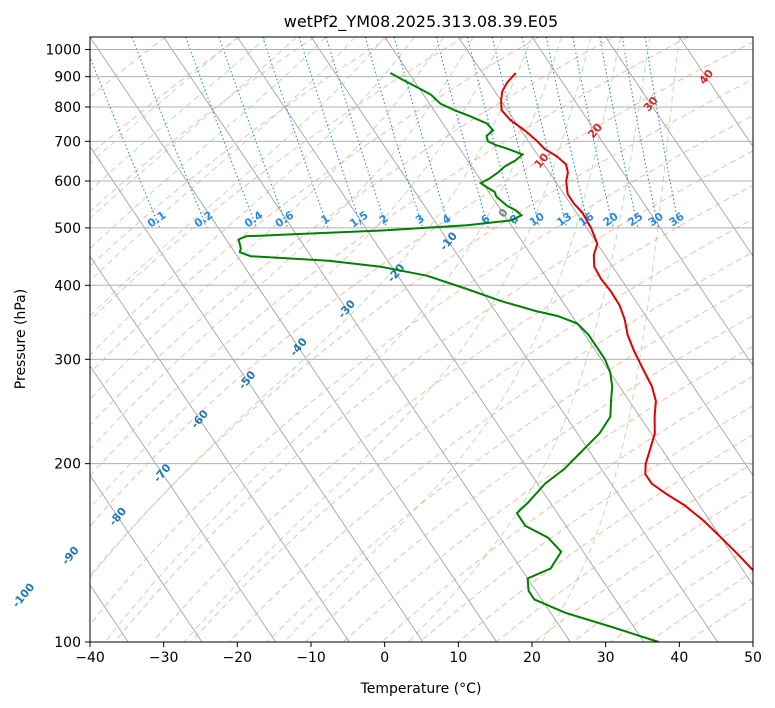 This screenshot has width=775, height=708. Describe the element at coordinates (247, 380) in the screenshot. I see `isotherm-label: -50` at that location.